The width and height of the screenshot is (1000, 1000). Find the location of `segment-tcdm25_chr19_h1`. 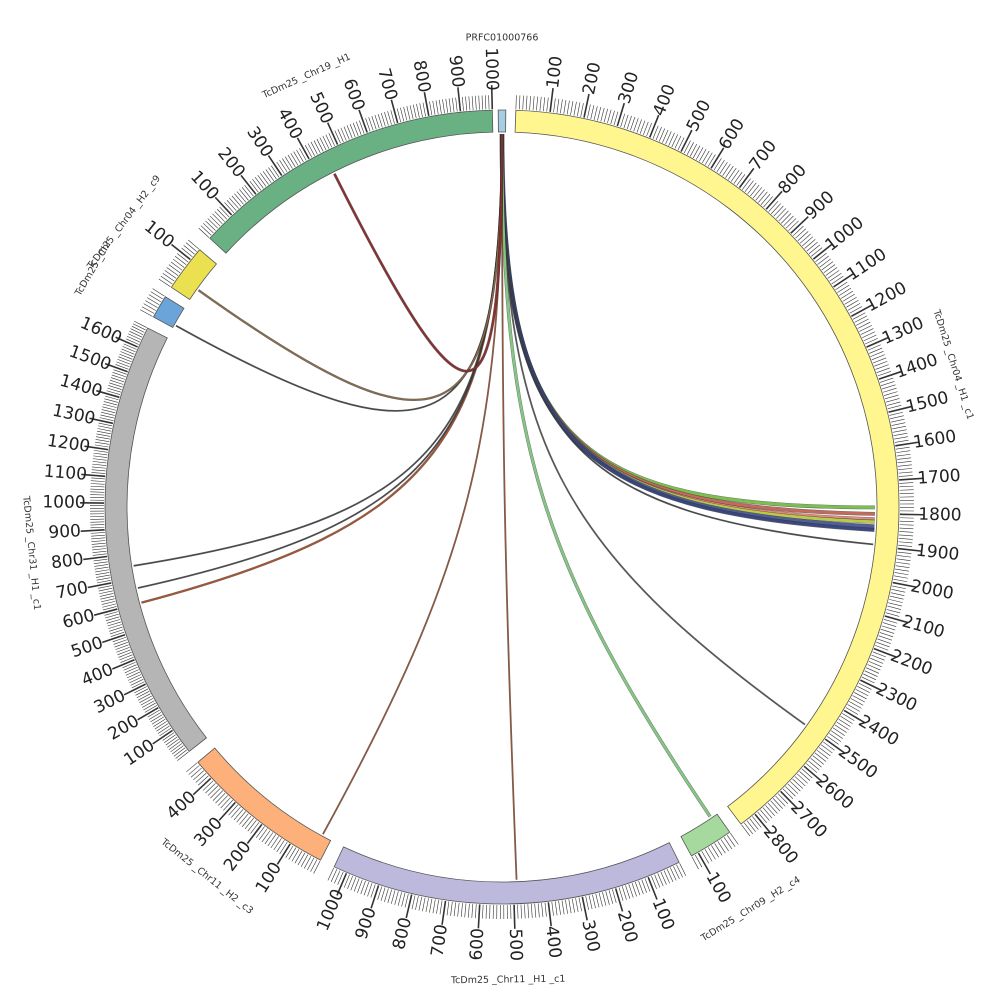

segment-tcdm25_chr19_h1 is located at coordinates (351, 181).